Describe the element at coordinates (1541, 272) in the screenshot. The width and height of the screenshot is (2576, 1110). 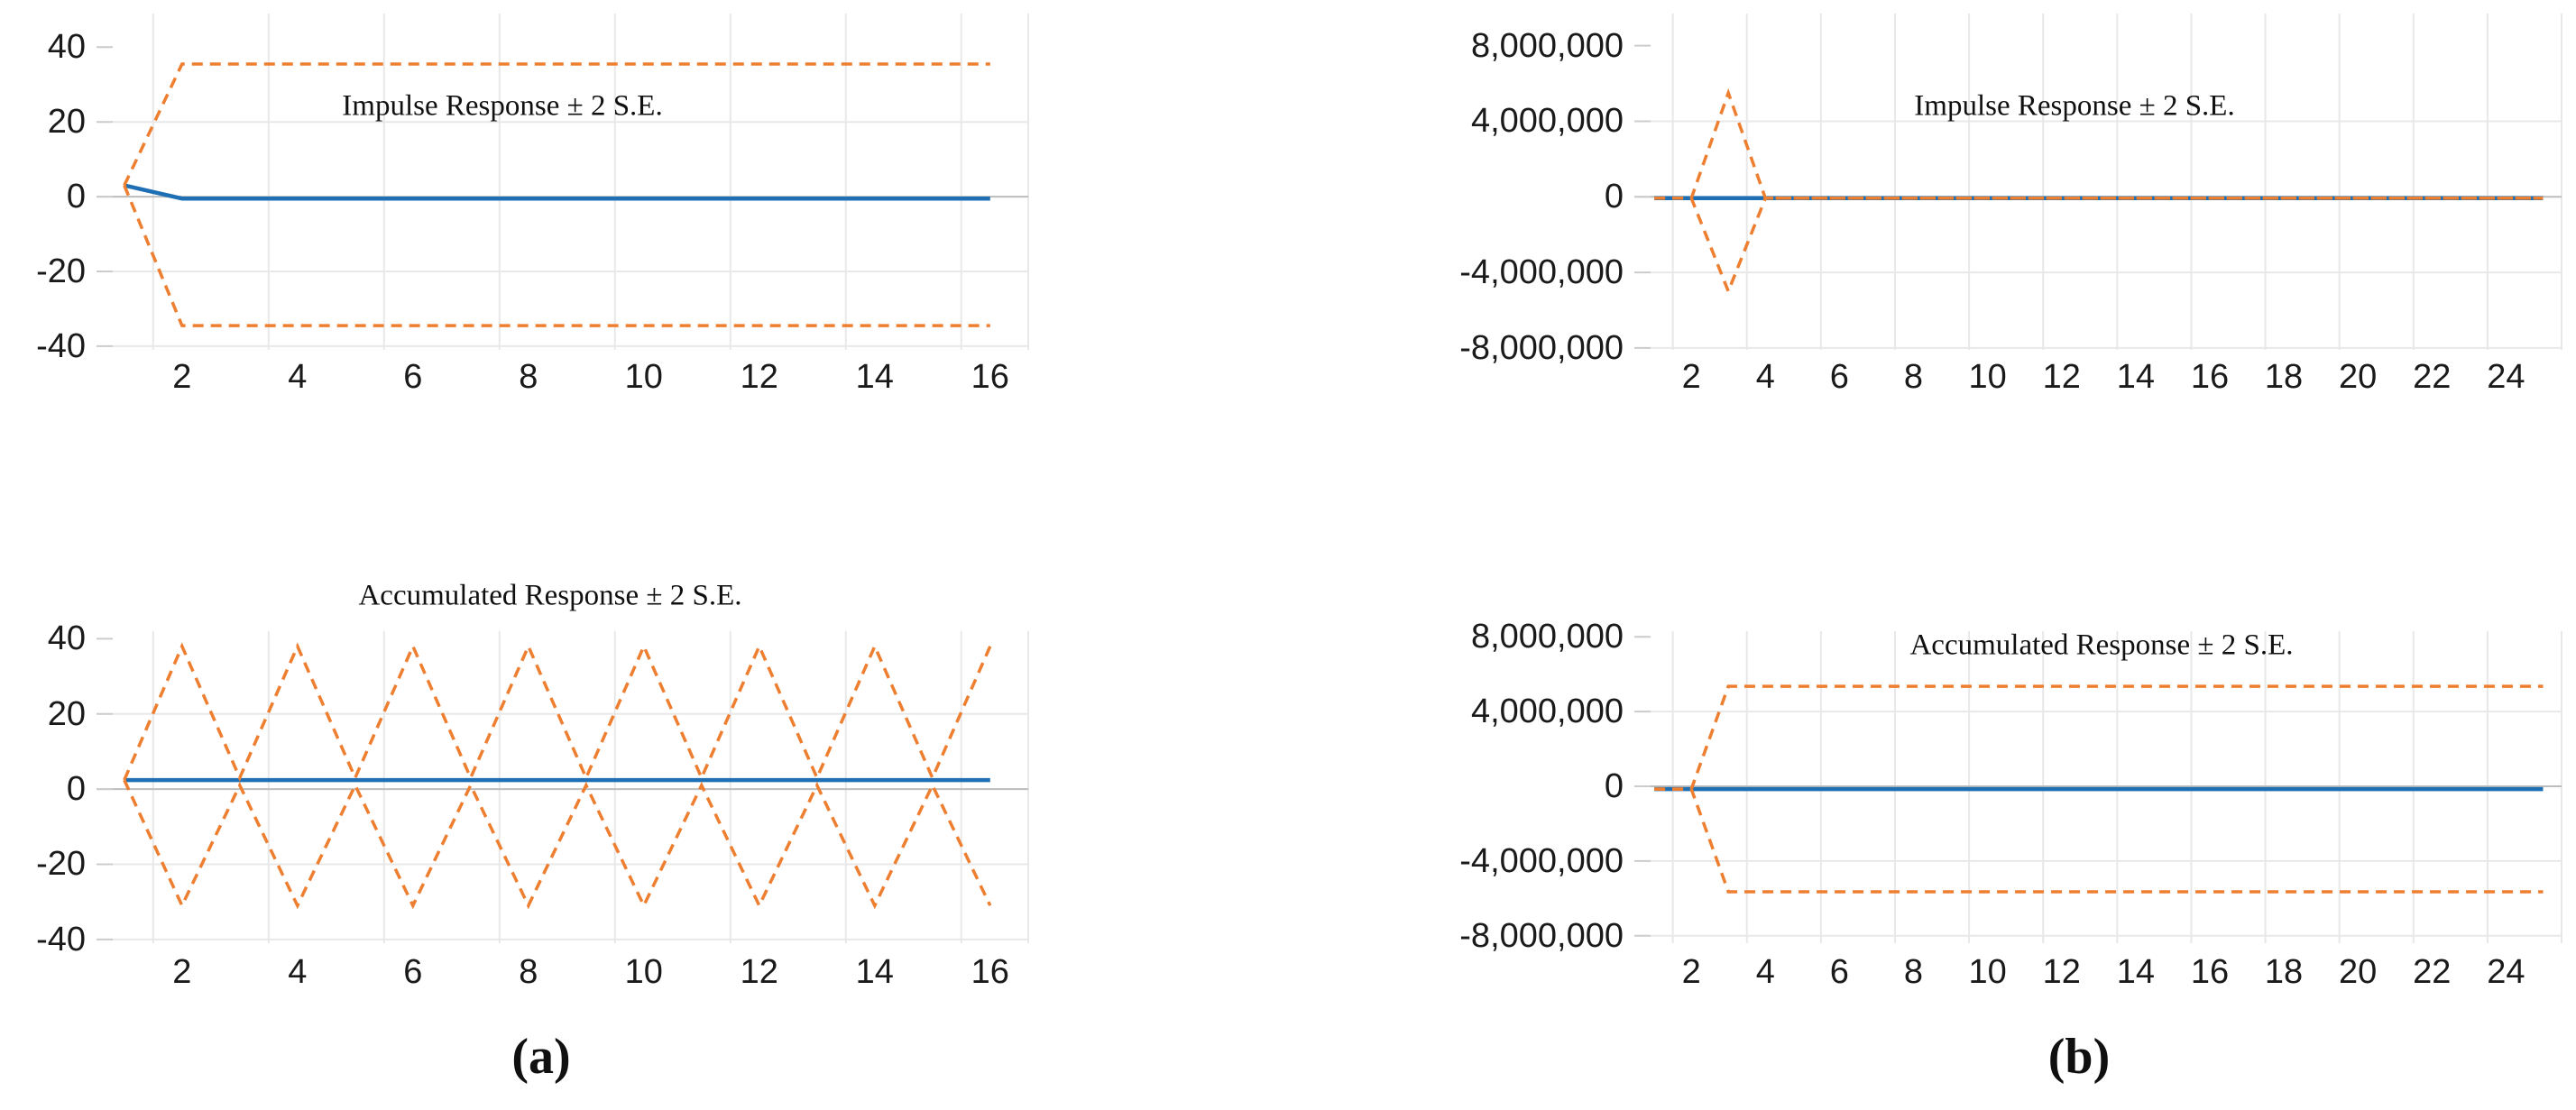
I see `impulse-b-y-tick-label: -4,000,000` at that location.